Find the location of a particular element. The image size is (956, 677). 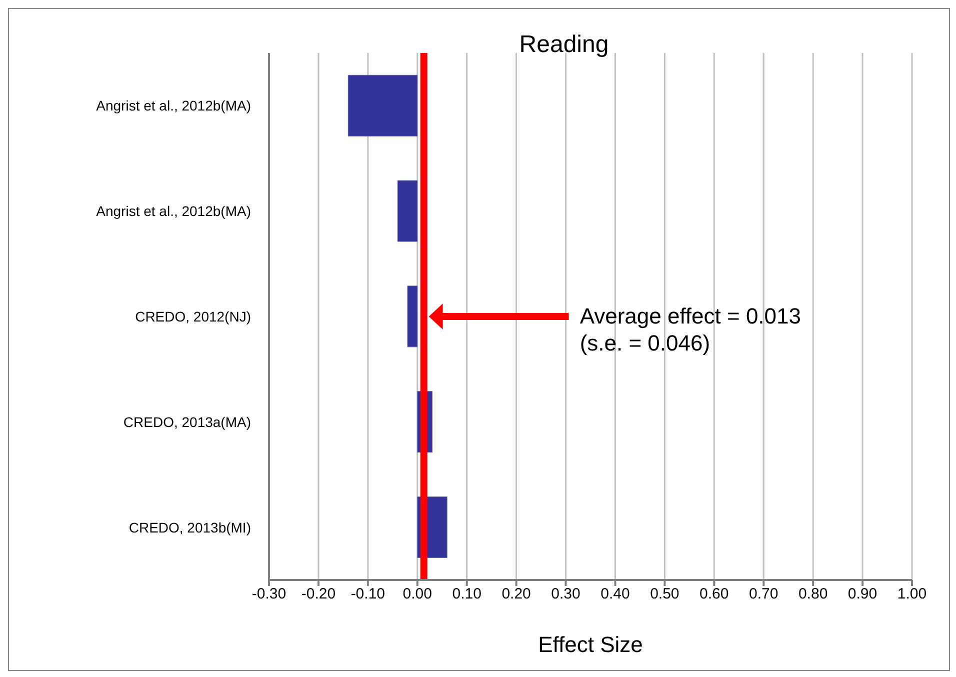

x-tick-label: 0.60 is located at coordinates (714, 594).